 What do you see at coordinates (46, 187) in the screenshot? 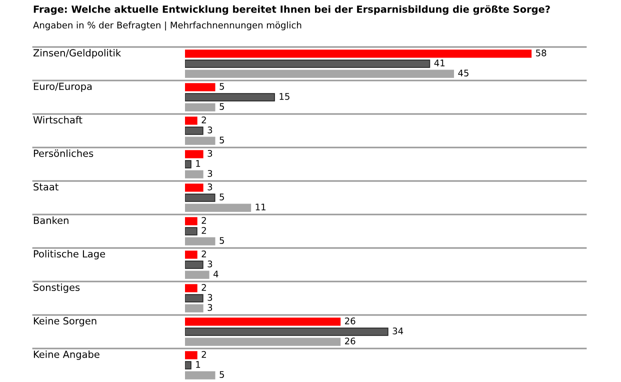
I see `y-tick-label: Staat` at bounding box center [46, 187].